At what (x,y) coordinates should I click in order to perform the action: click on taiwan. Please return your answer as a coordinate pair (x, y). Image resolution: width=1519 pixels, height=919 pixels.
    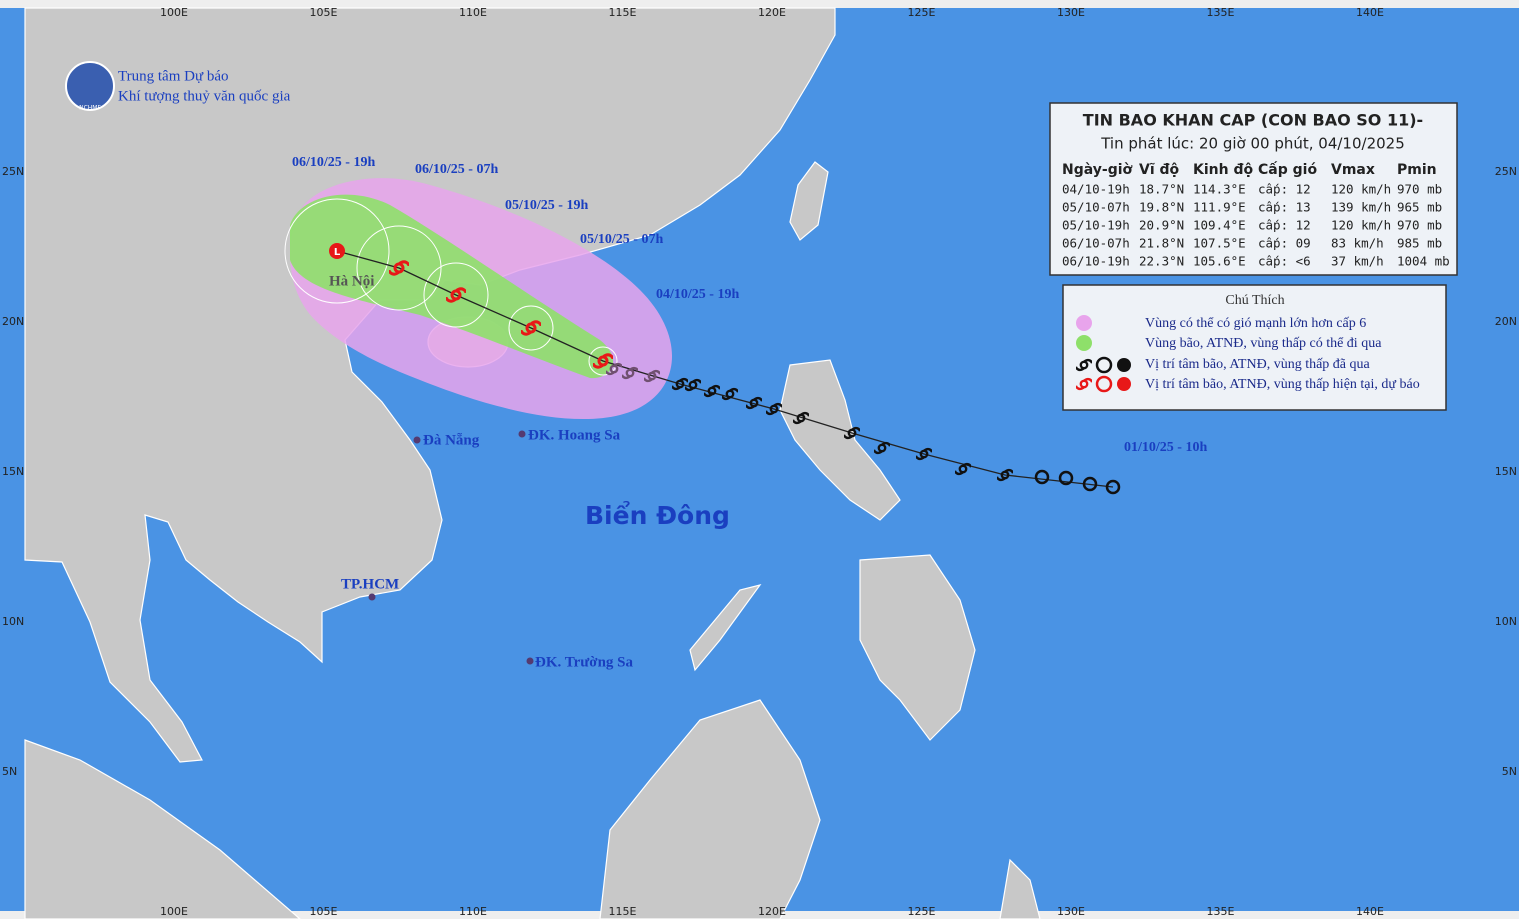
    Looking at the image, I should click on (809, 201).